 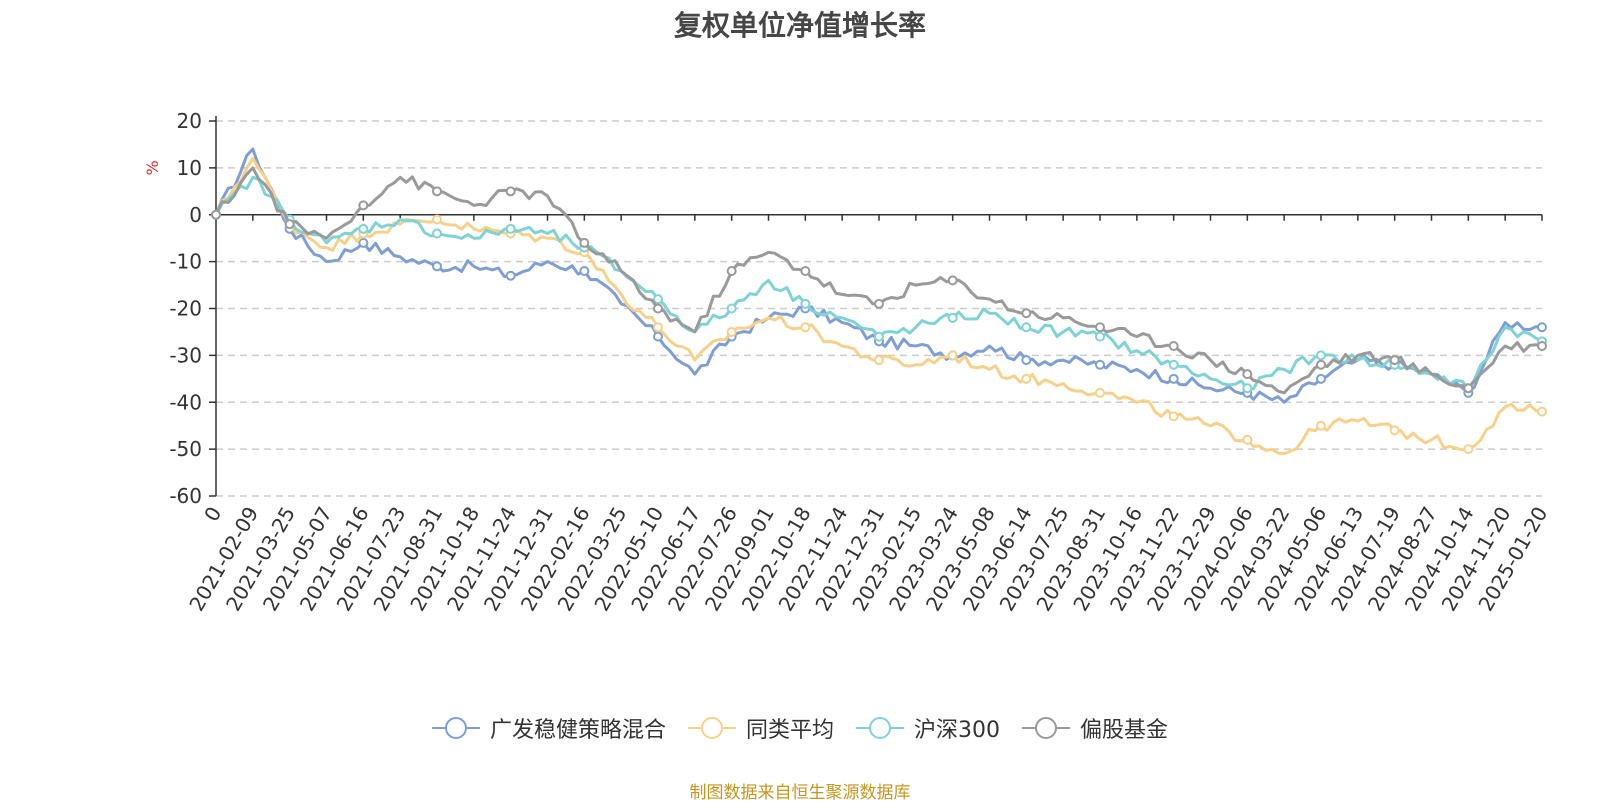 I want to click on legend: 广发稳健策略混合 同类平均 沪深300 偏股基金, so click(x=800, y=728).